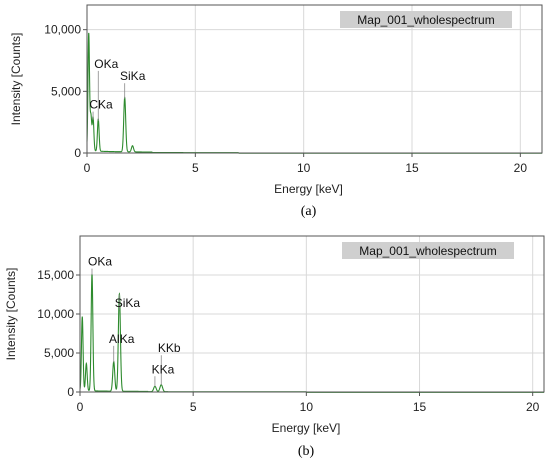 This screenshot has height=467, width=550. I want to click on peak-label: KKa, so click(163, 369).